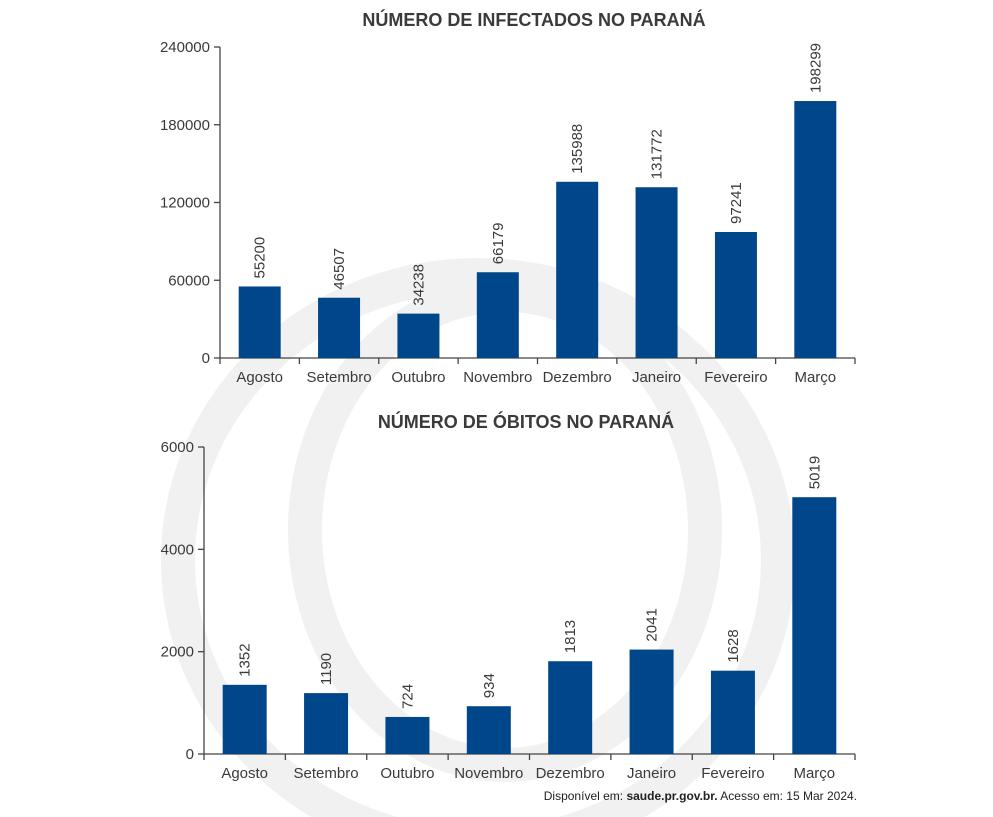 The image size is (993, 817). Describe the element at coordinates (657, 154) in the screenshot. I see `data-label: 131772` at that location.